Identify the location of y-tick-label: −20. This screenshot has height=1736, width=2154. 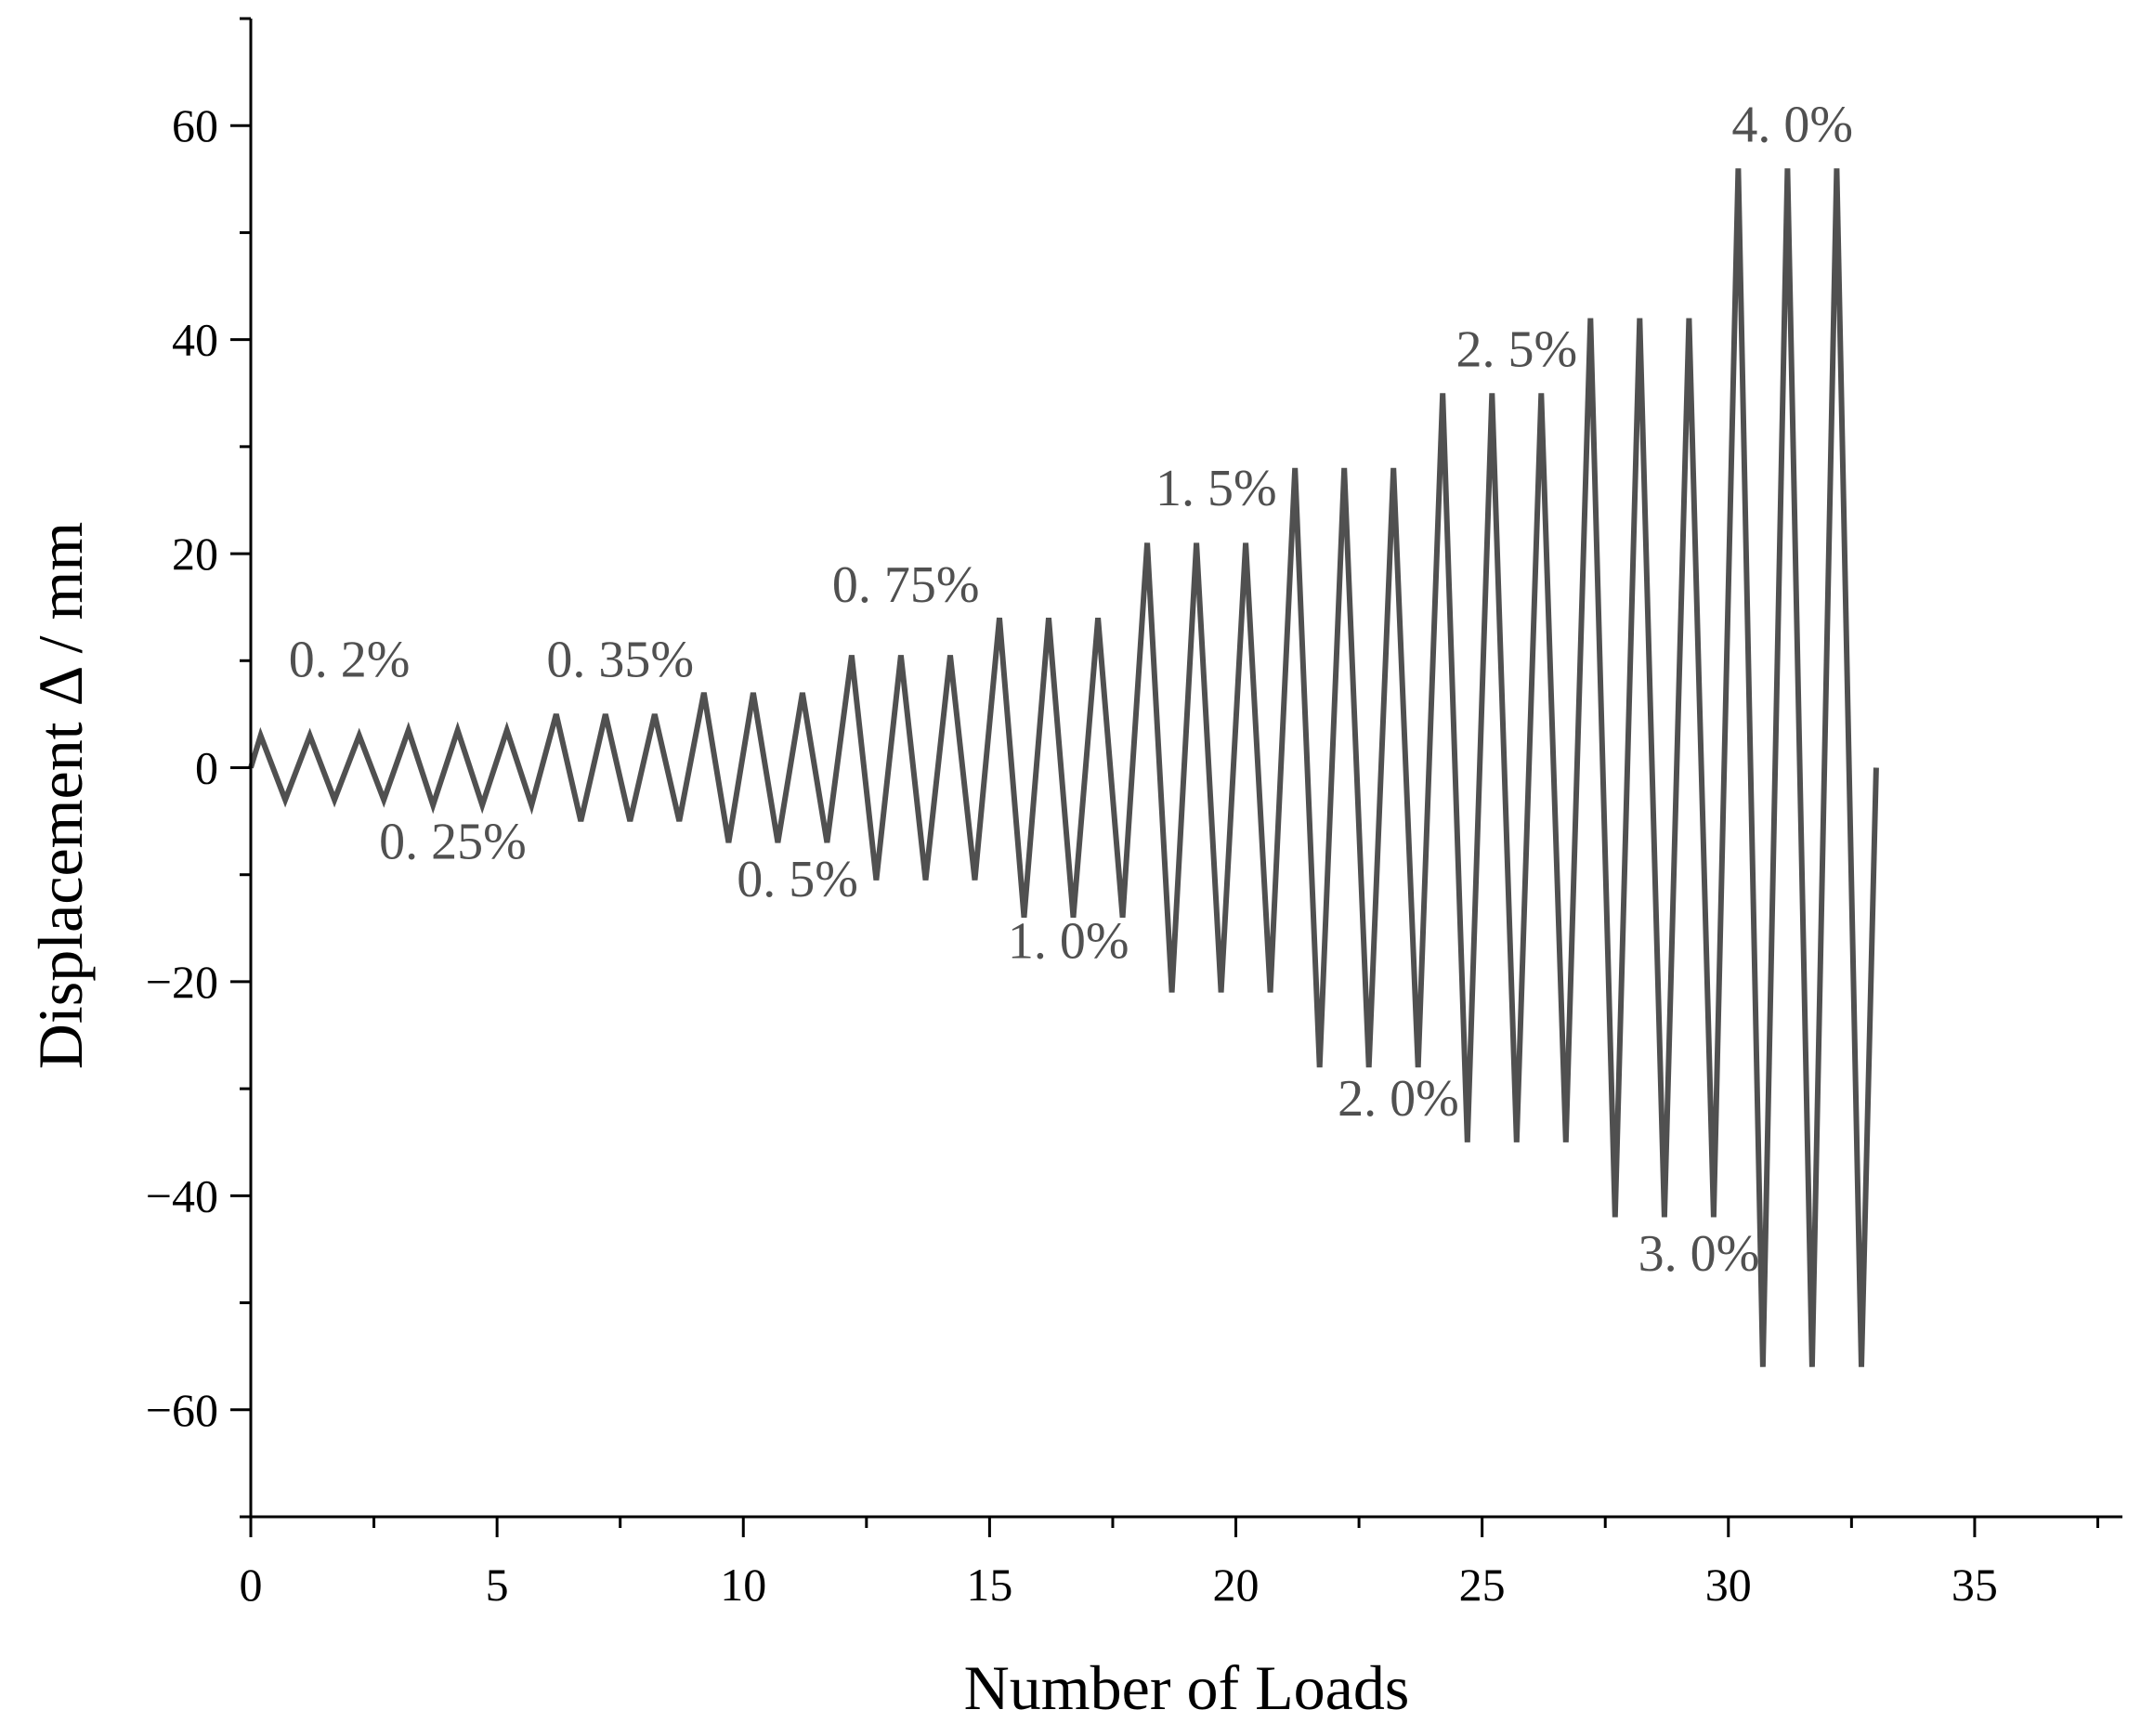
(182, 982).